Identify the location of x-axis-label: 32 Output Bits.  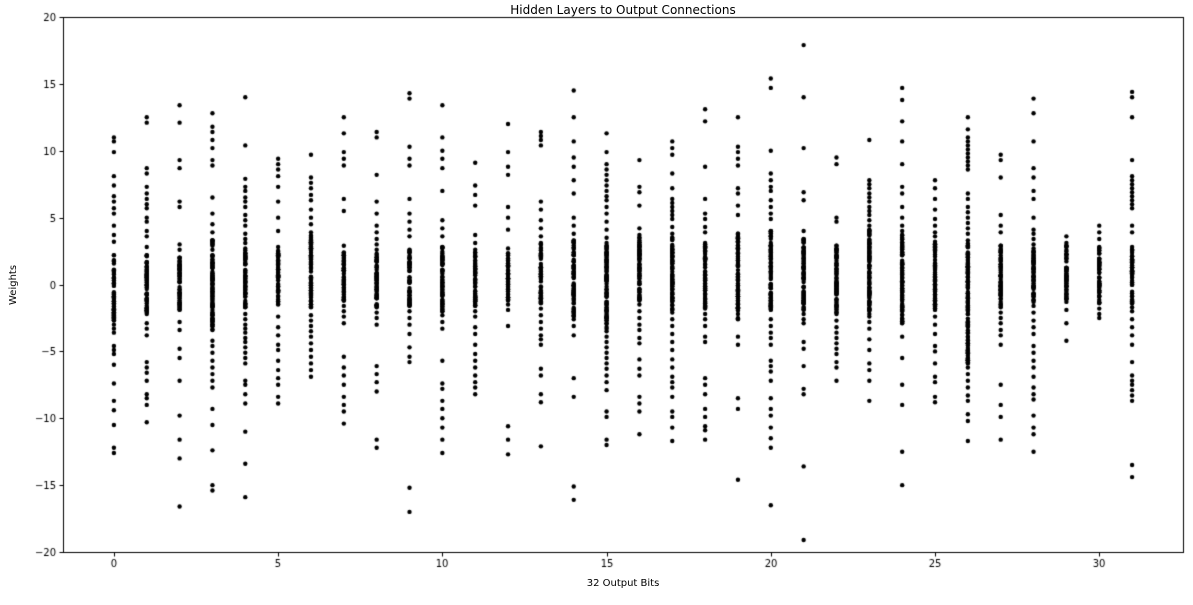
(623, 583).